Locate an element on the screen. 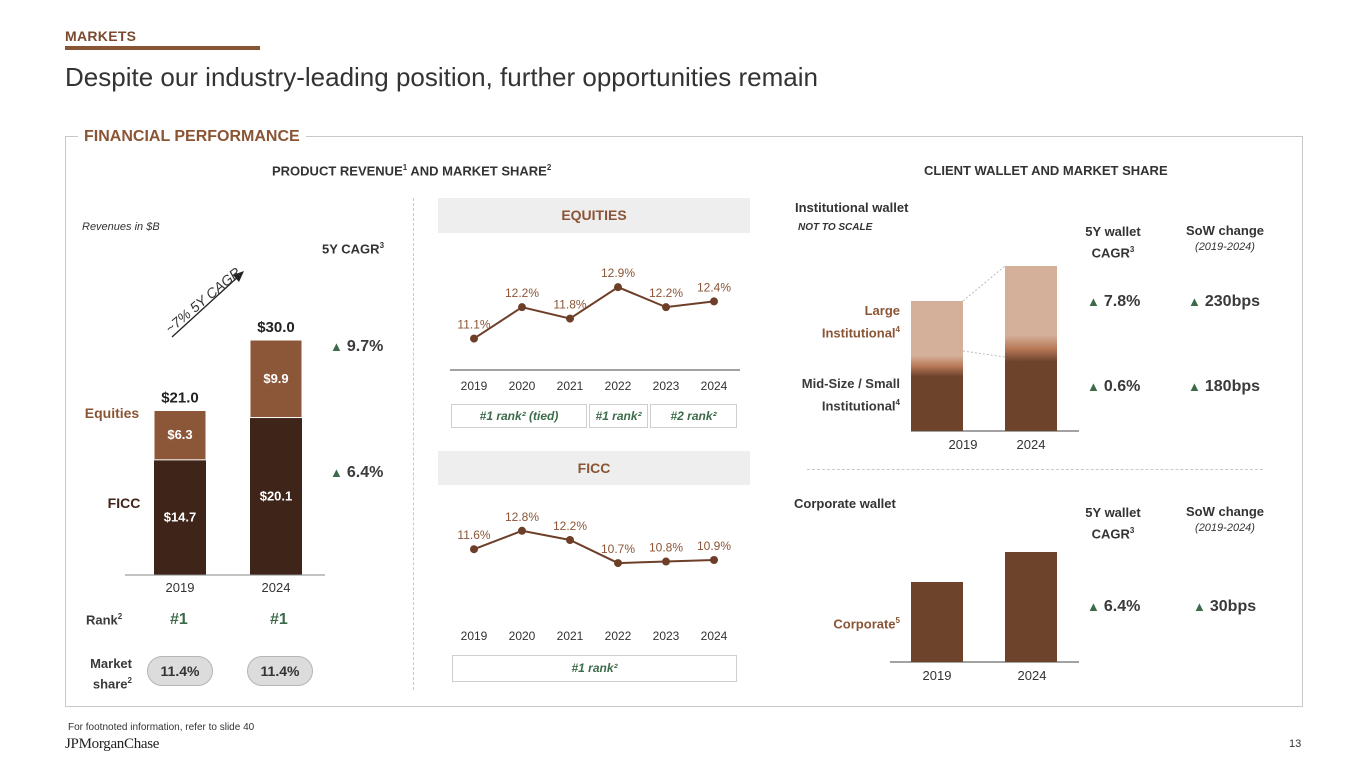 The image size is (1365, 768). bar-ficc-2024 is located at coordinates (276, 496).